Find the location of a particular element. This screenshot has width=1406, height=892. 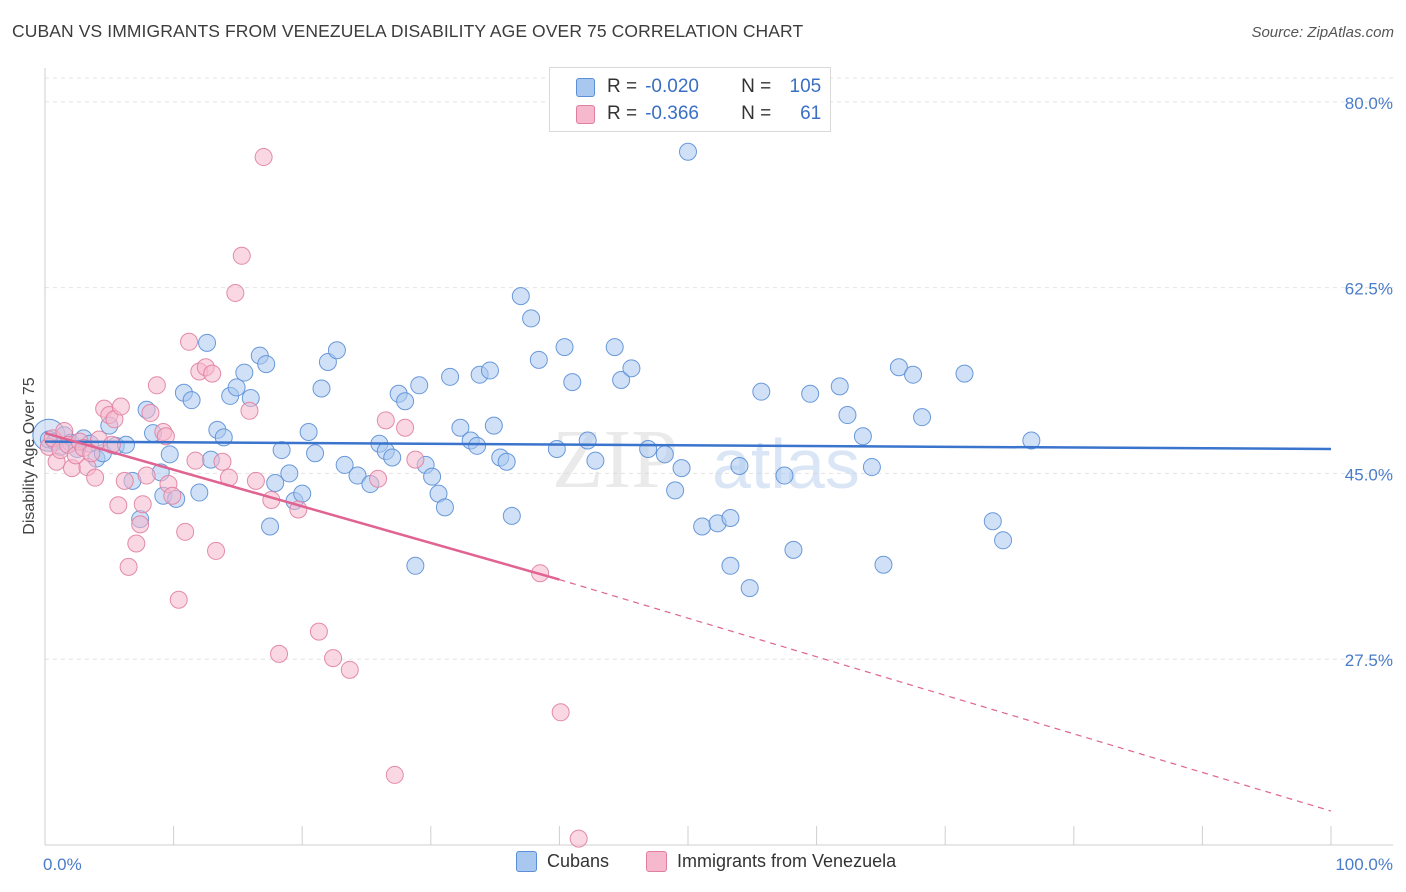

source-label: Source: ZipAtlas.com is located at coordinates (1322, 32).